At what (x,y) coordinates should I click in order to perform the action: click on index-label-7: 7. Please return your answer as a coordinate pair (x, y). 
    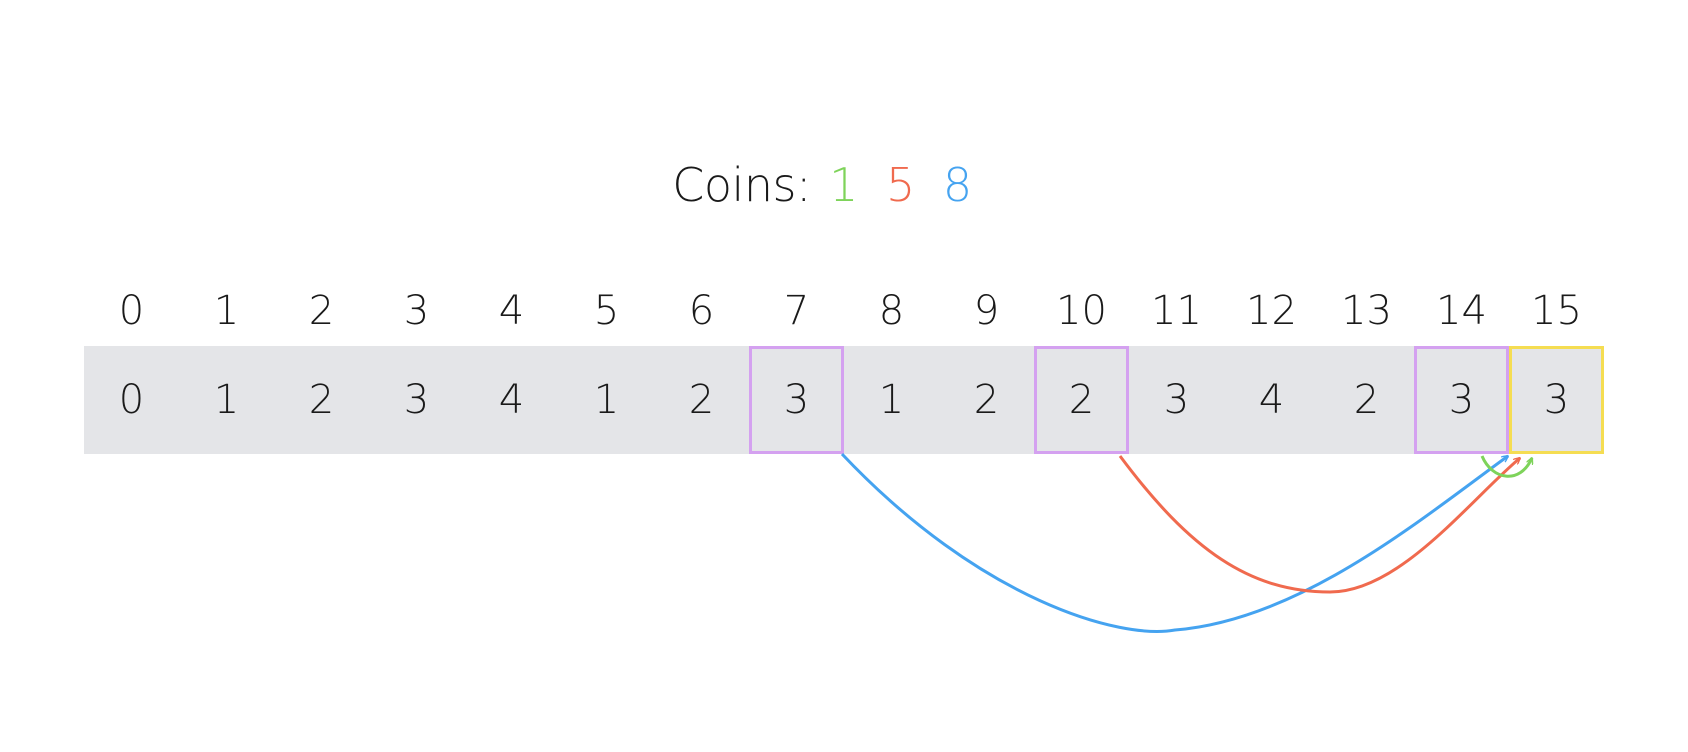
    Looking at the image, I should click on (796, 311).